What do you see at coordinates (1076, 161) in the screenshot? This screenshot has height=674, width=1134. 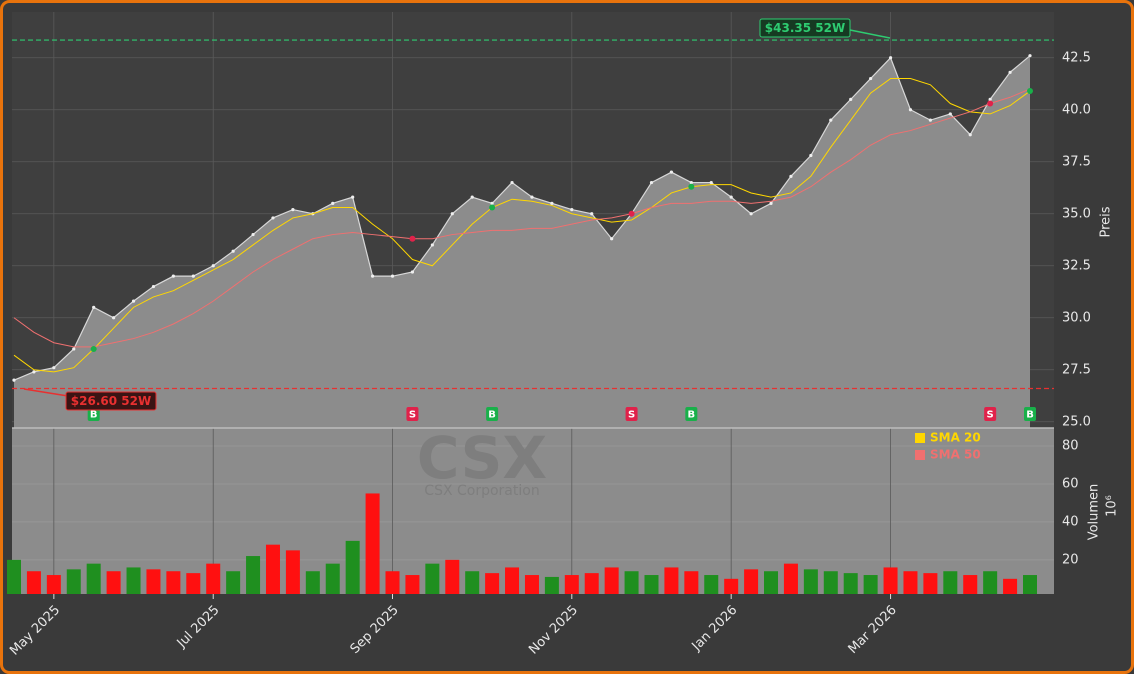 I see `y-tick-label: 37.5` at bounding box center [1076, 161].